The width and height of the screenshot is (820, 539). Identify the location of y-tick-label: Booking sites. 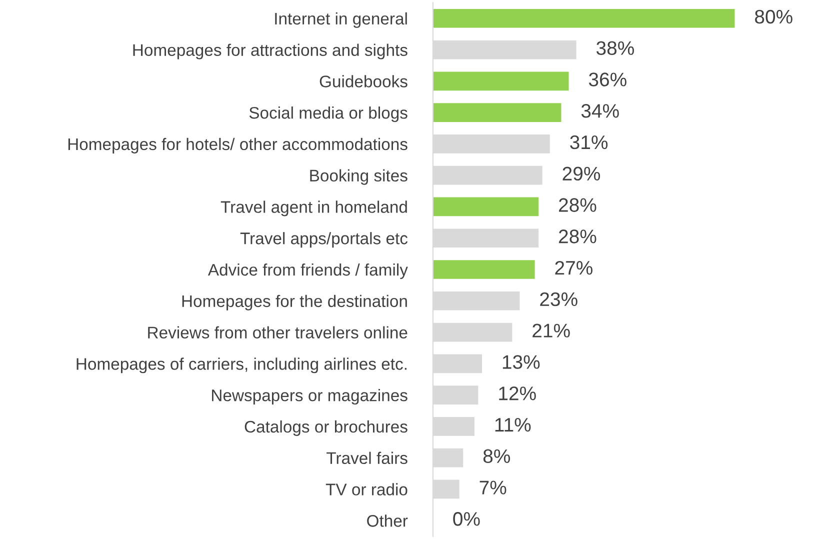
(359, 177).